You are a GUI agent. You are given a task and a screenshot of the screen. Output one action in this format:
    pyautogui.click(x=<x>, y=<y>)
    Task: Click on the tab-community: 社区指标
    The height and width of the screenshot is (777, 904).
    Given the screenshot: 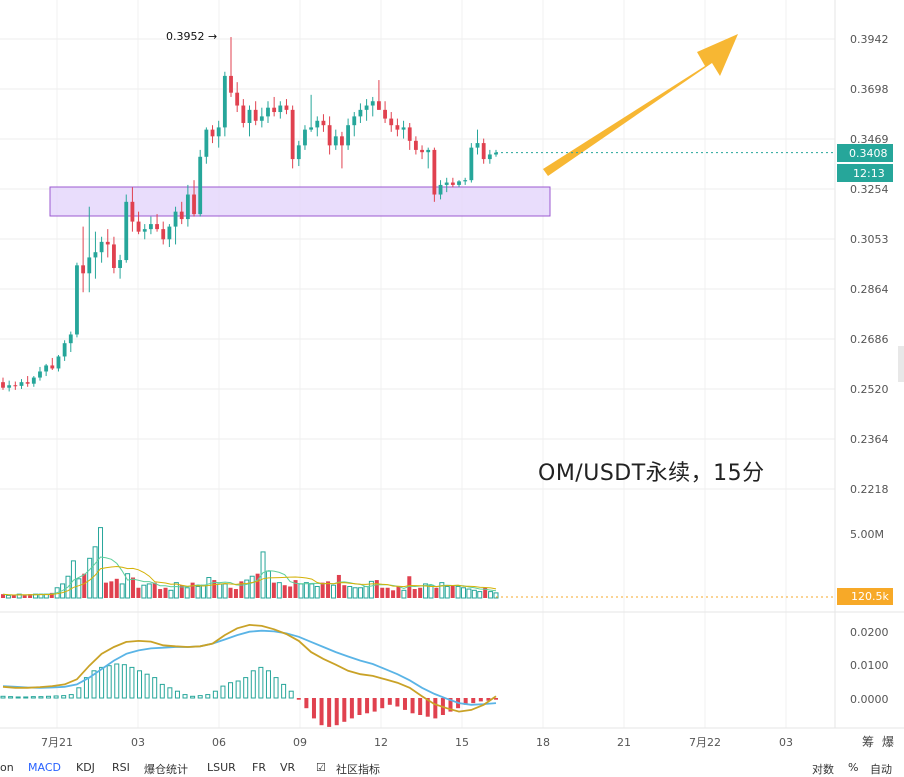 What is the action you would take?
    pyautogui.click(x=358, y=769)
    